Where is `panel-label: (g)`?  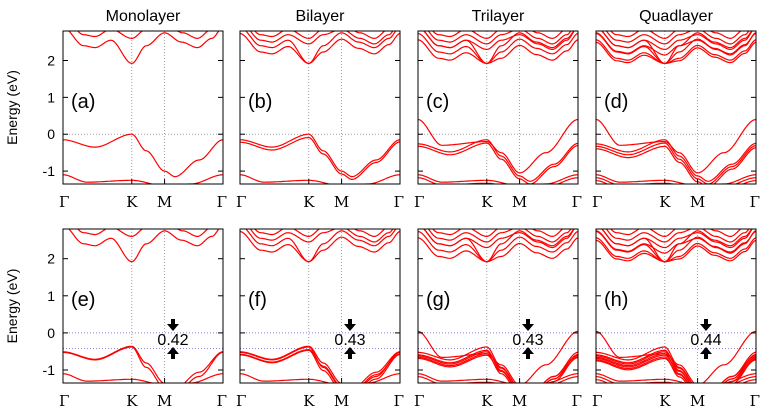
panel-label: (g) is located at coordinates (438, 300).